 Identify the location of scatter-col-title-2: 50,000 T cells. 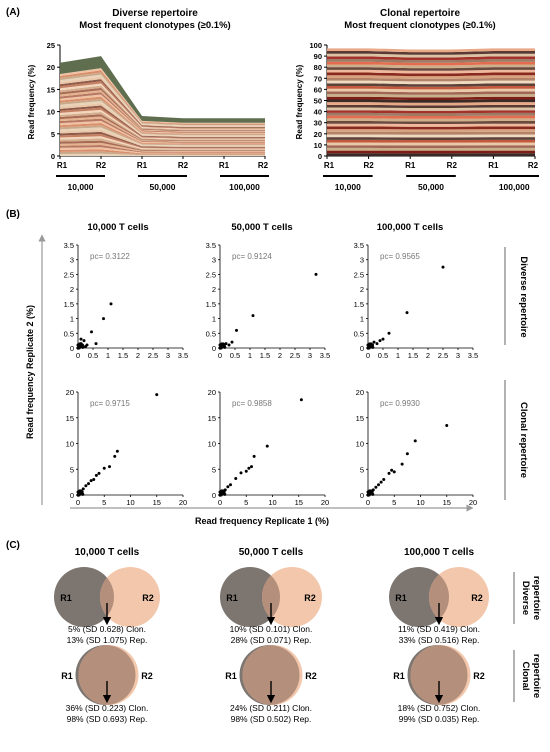
(261, 227).